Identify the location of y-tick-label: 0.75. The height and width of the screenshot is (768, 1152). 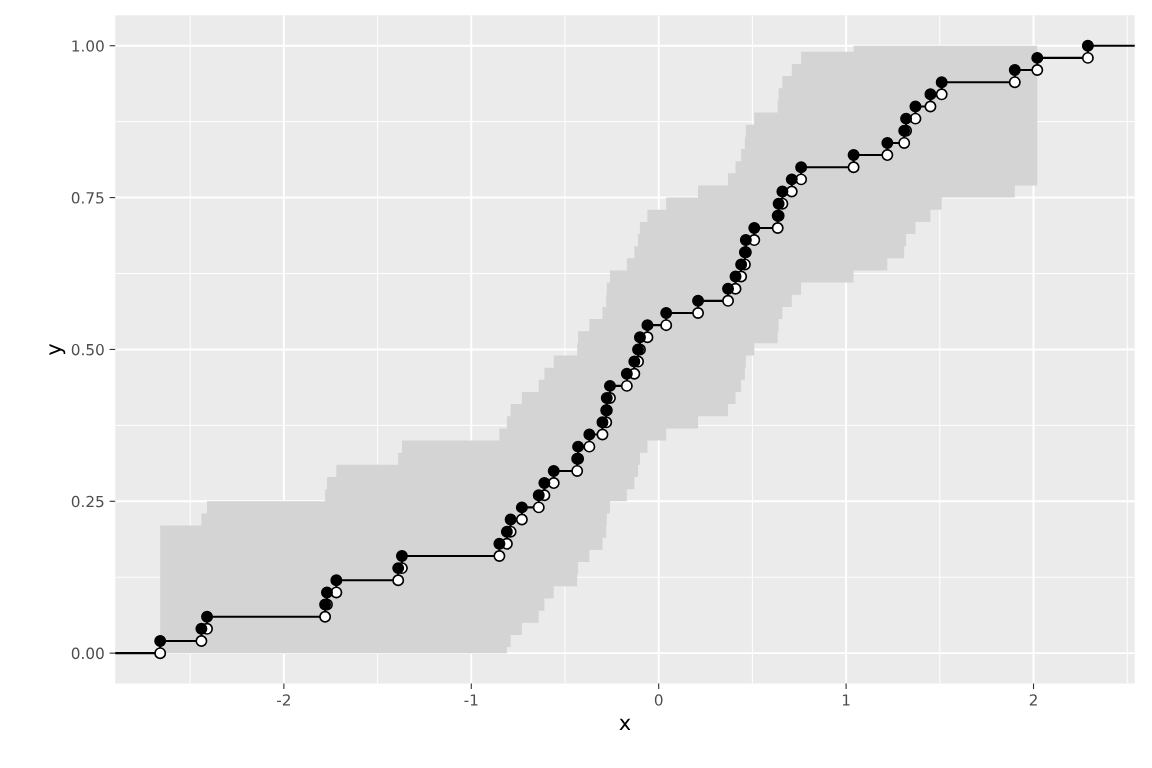
(87, 198).